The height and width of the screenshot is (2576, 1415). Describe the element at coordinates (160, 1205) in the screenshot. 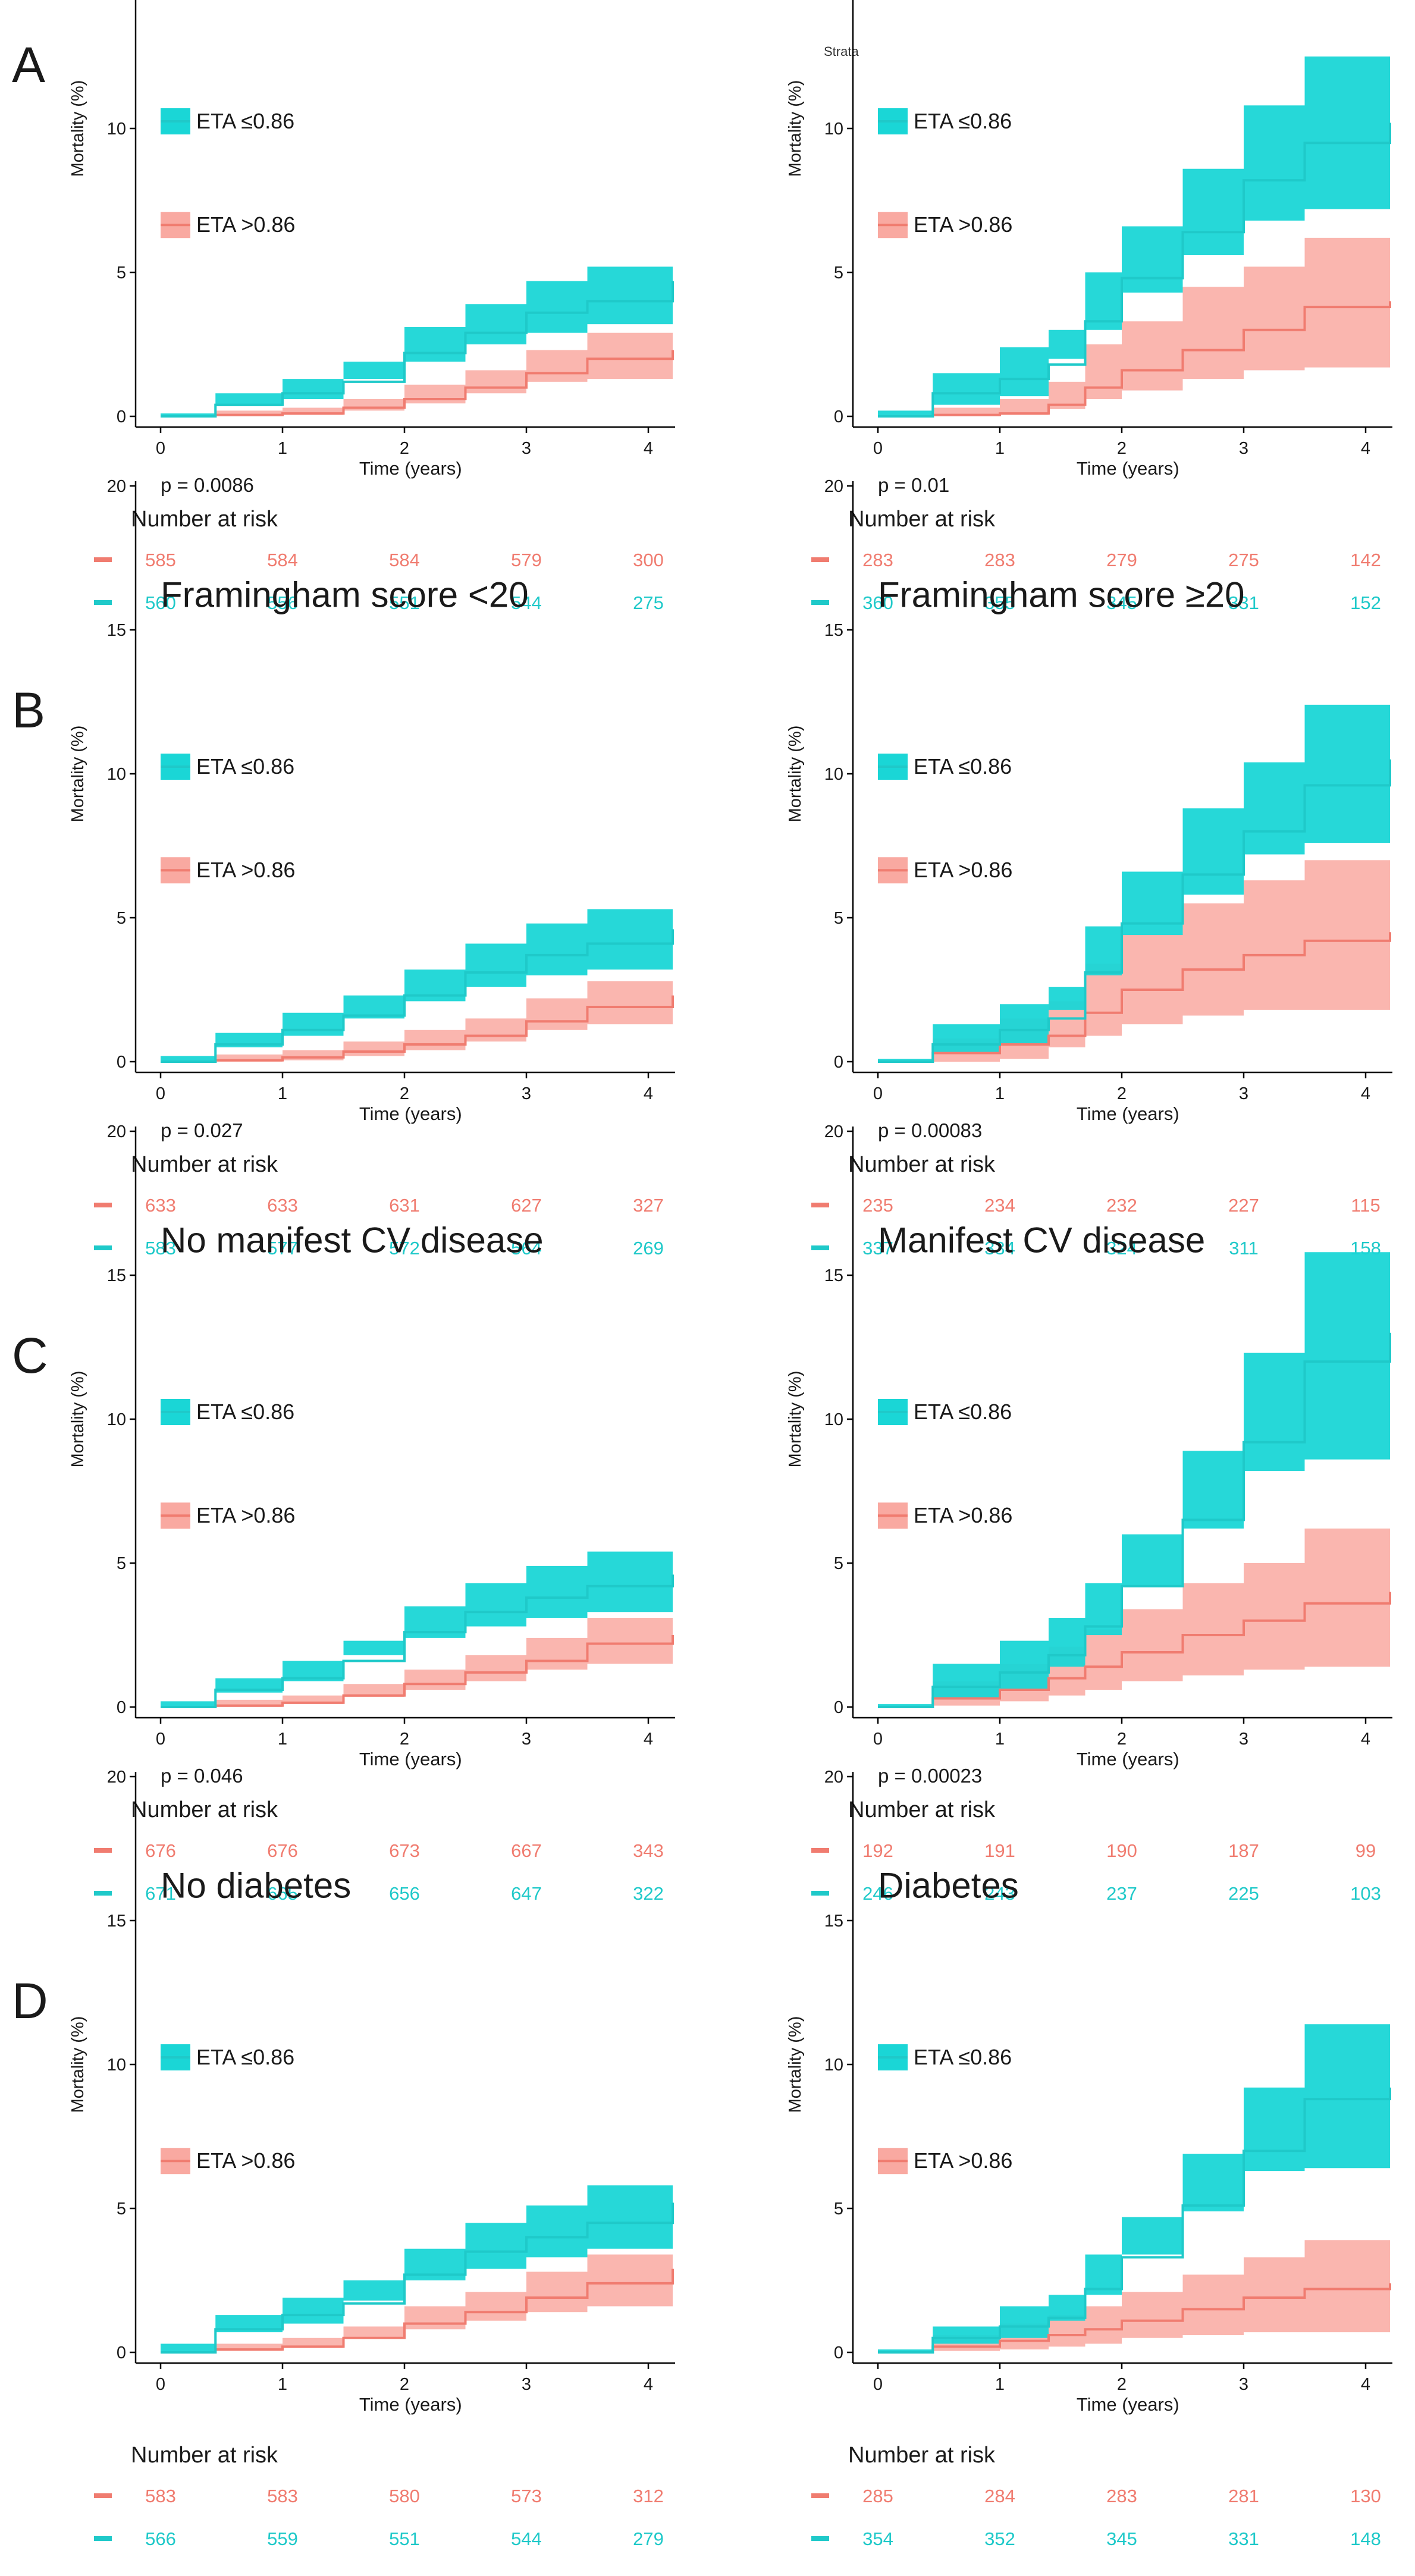

I see `risk-count-eta-high: 633` at that location.